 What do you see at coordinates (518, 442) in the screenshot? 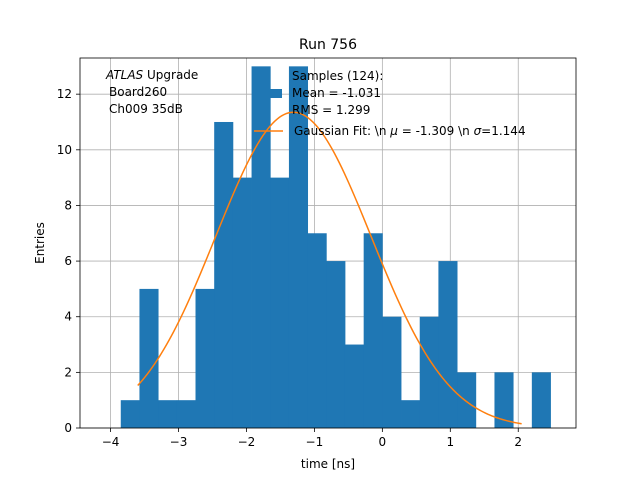
I see `x-tick-label: 2` at bounding box center [518, 442].